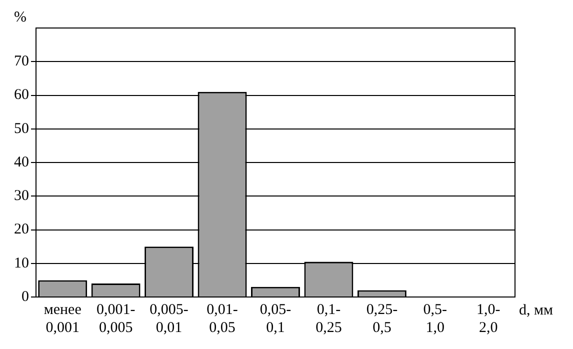  What do you see at coordinates (276, 319) in the screenshot?
I see `x-tick-label: 0,05- 0,1` at bounding box center [276, 319].